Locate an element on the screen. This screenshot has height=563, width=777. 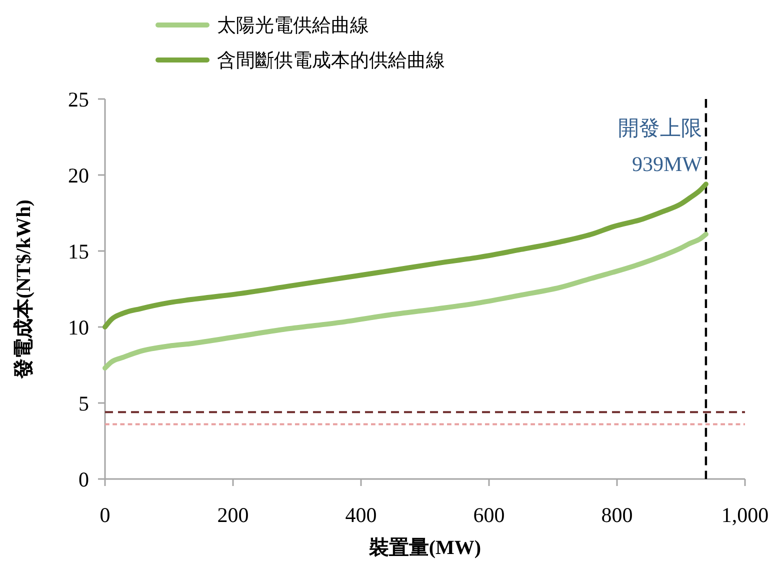
x-tick-label: 1,000 is located at coordinates (745, 515).